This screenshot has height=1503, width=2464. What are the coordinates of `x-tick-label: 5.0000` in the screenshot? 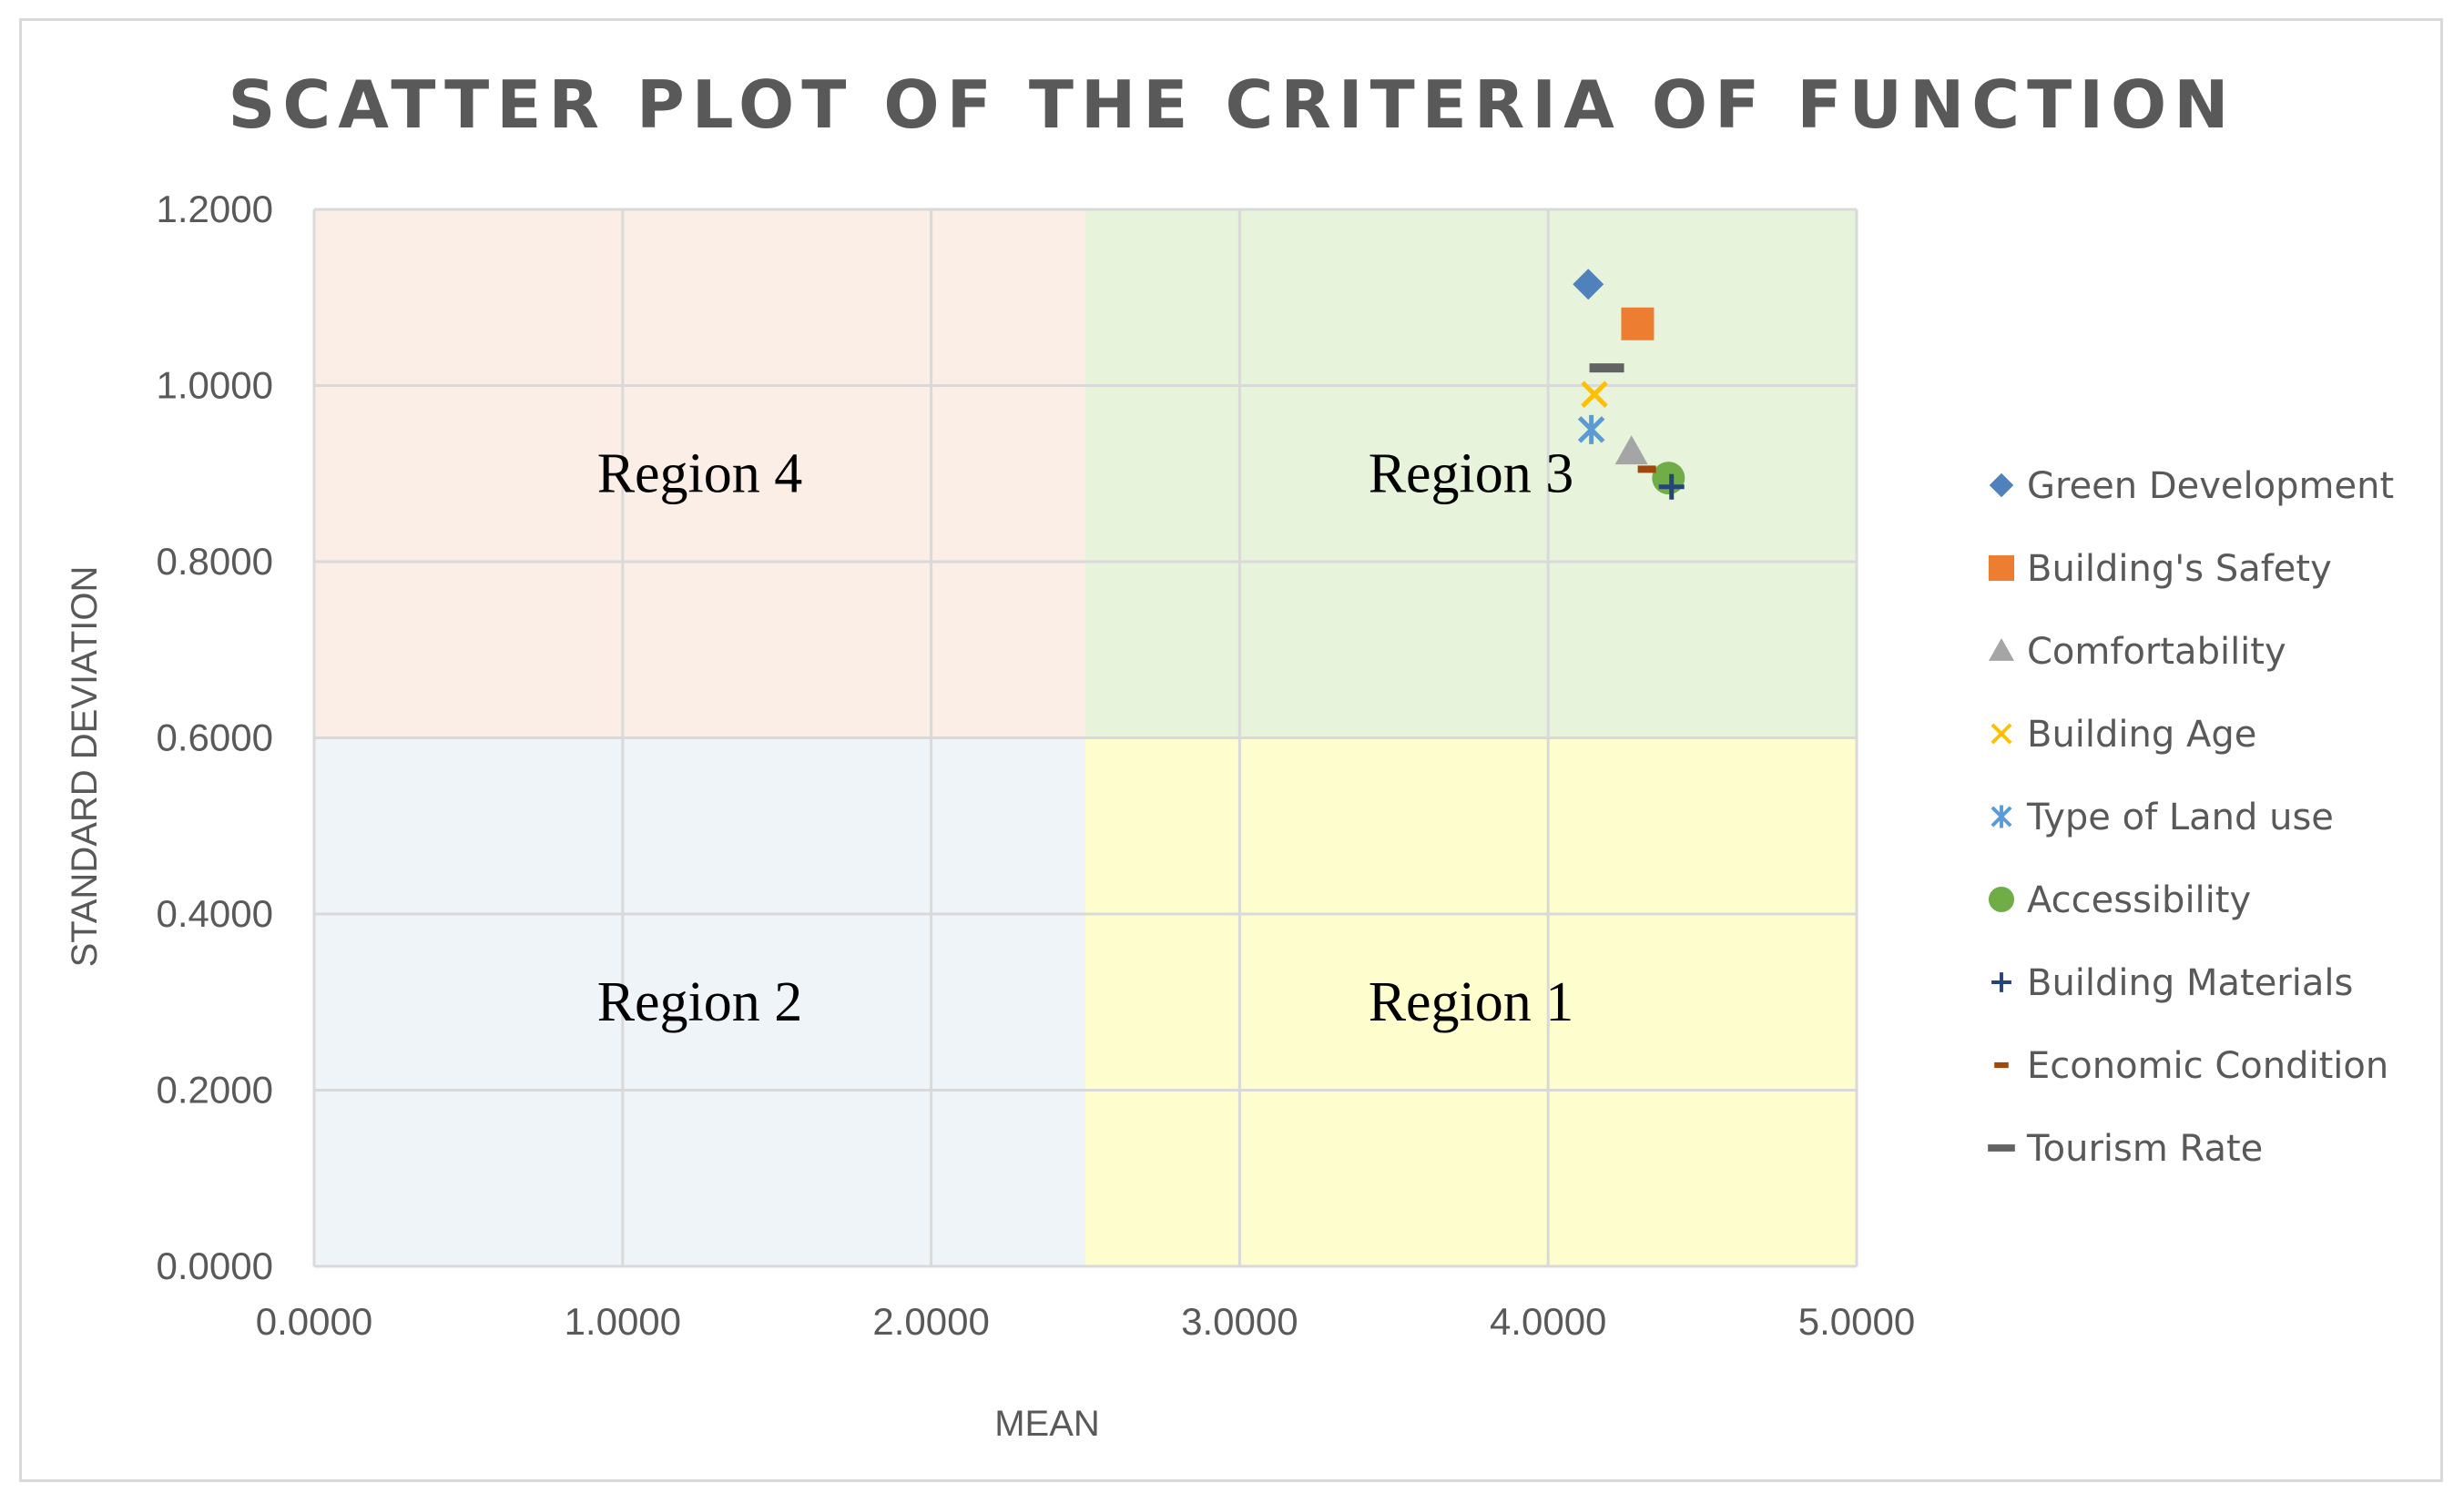 It's located at (1856, 1321).